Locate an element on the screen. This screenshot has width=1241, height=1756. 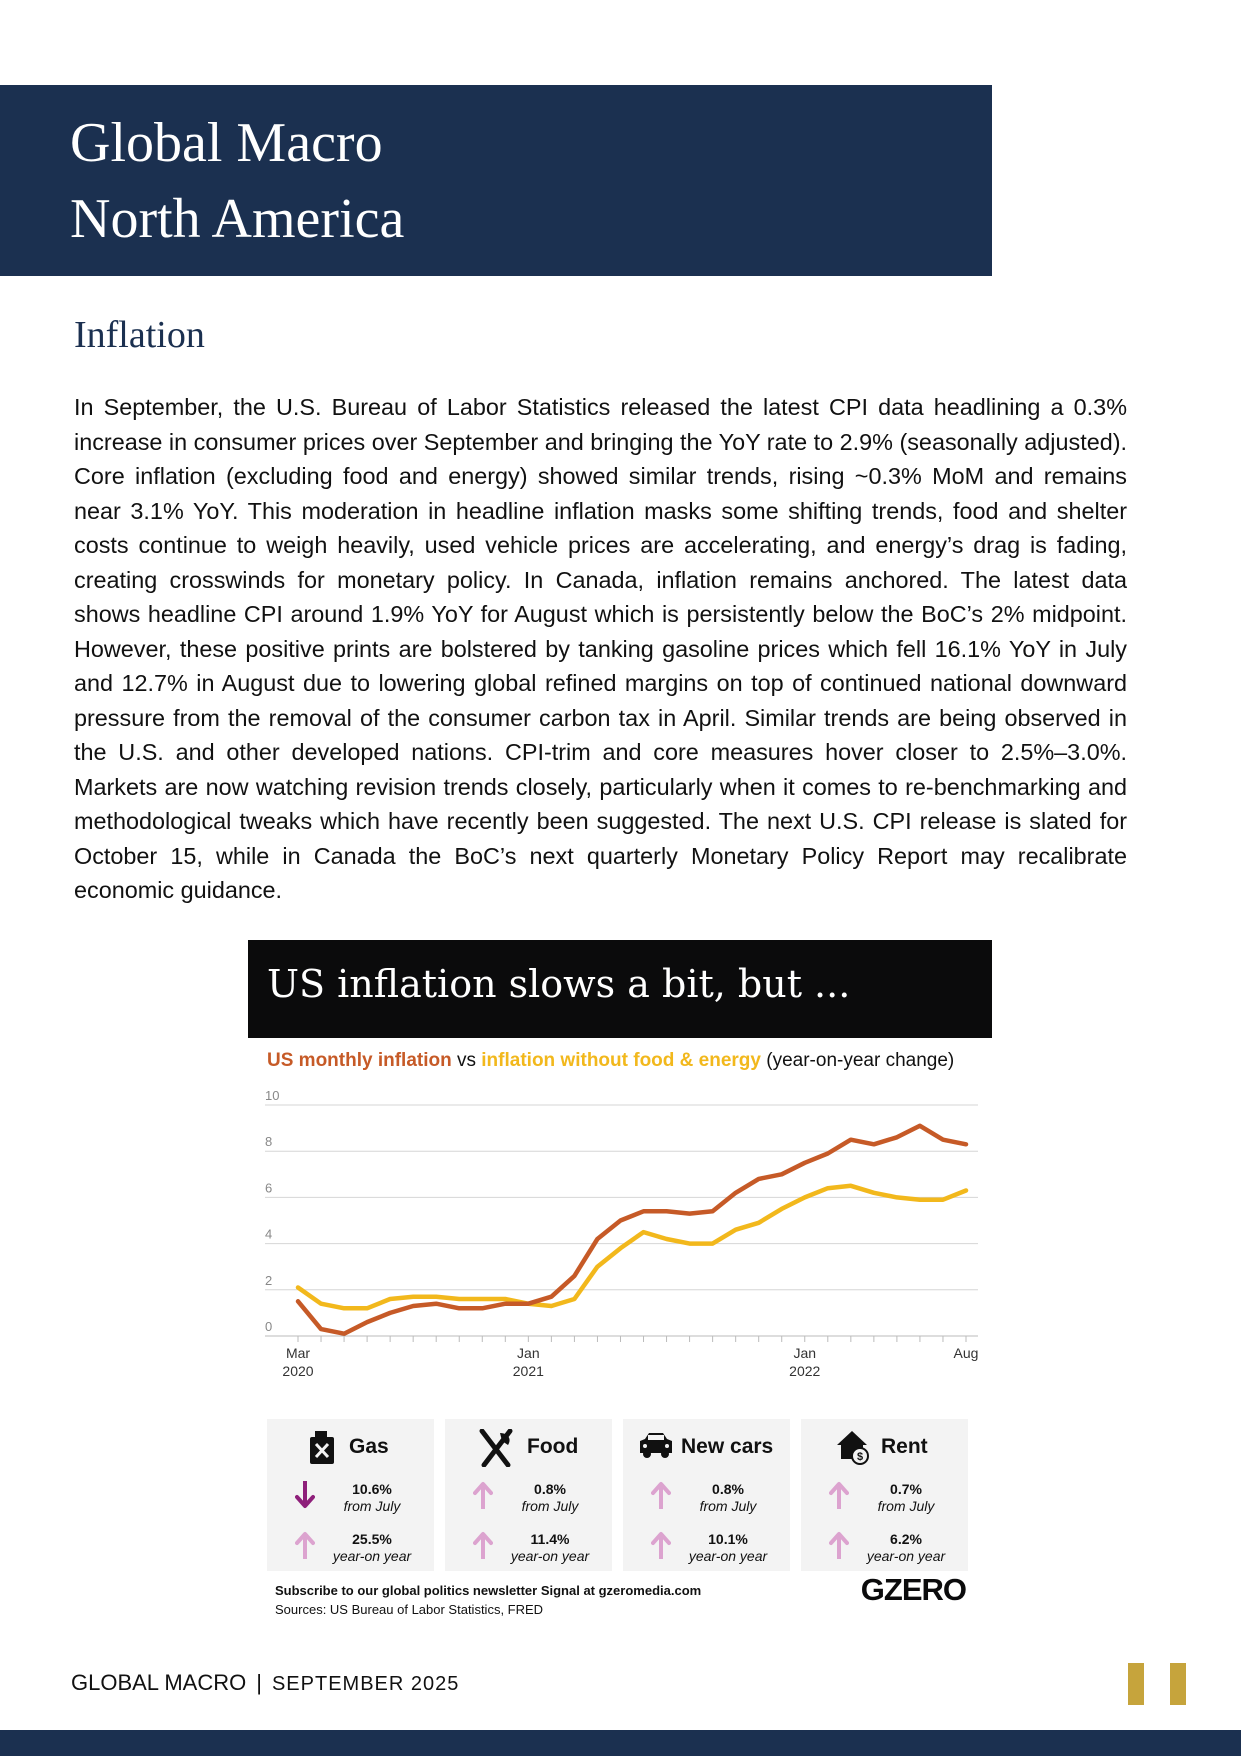
stat-value: 10.1% is located at coordinates (728, 1539).